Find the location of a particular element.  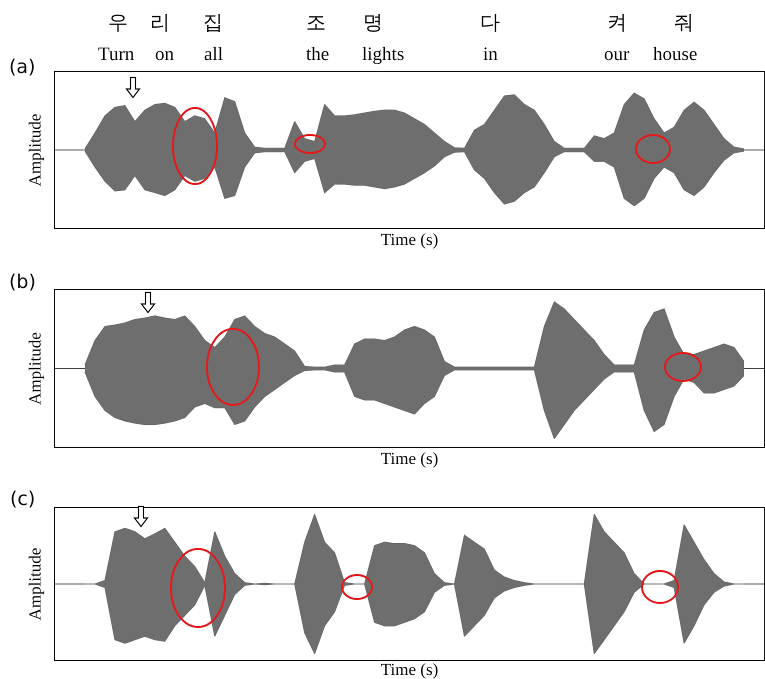

text: (b) is located at coordinates (22, 282).